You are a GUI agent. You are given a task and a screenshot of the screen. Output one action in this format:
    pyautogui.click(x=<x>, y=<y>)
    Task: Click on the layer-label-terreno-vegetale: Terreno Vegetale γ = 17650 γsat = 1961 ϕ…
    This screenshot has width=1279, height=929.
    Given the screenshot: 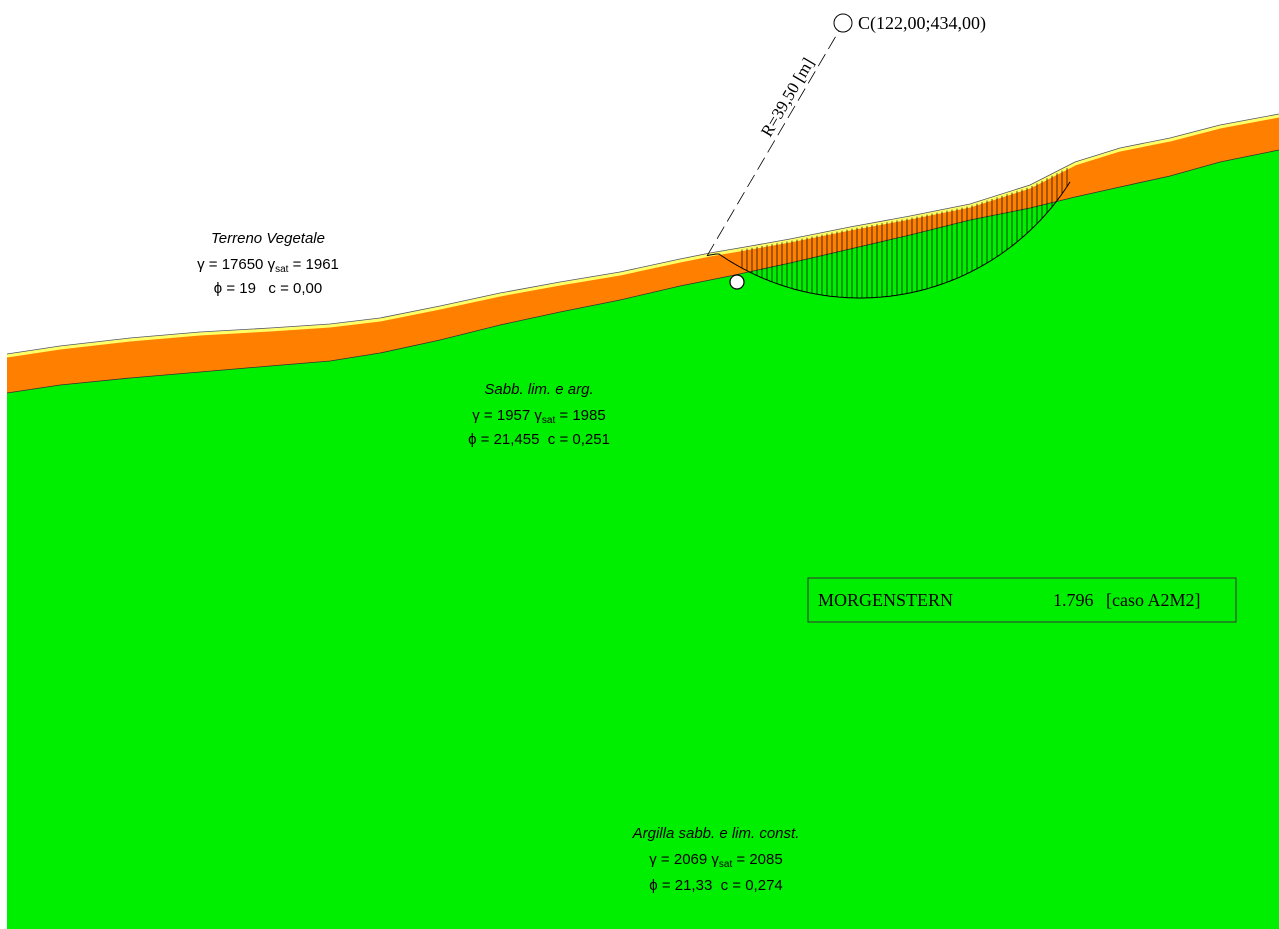 What is the action you would take?
    pyautogui.click(x=268, y=263)
    